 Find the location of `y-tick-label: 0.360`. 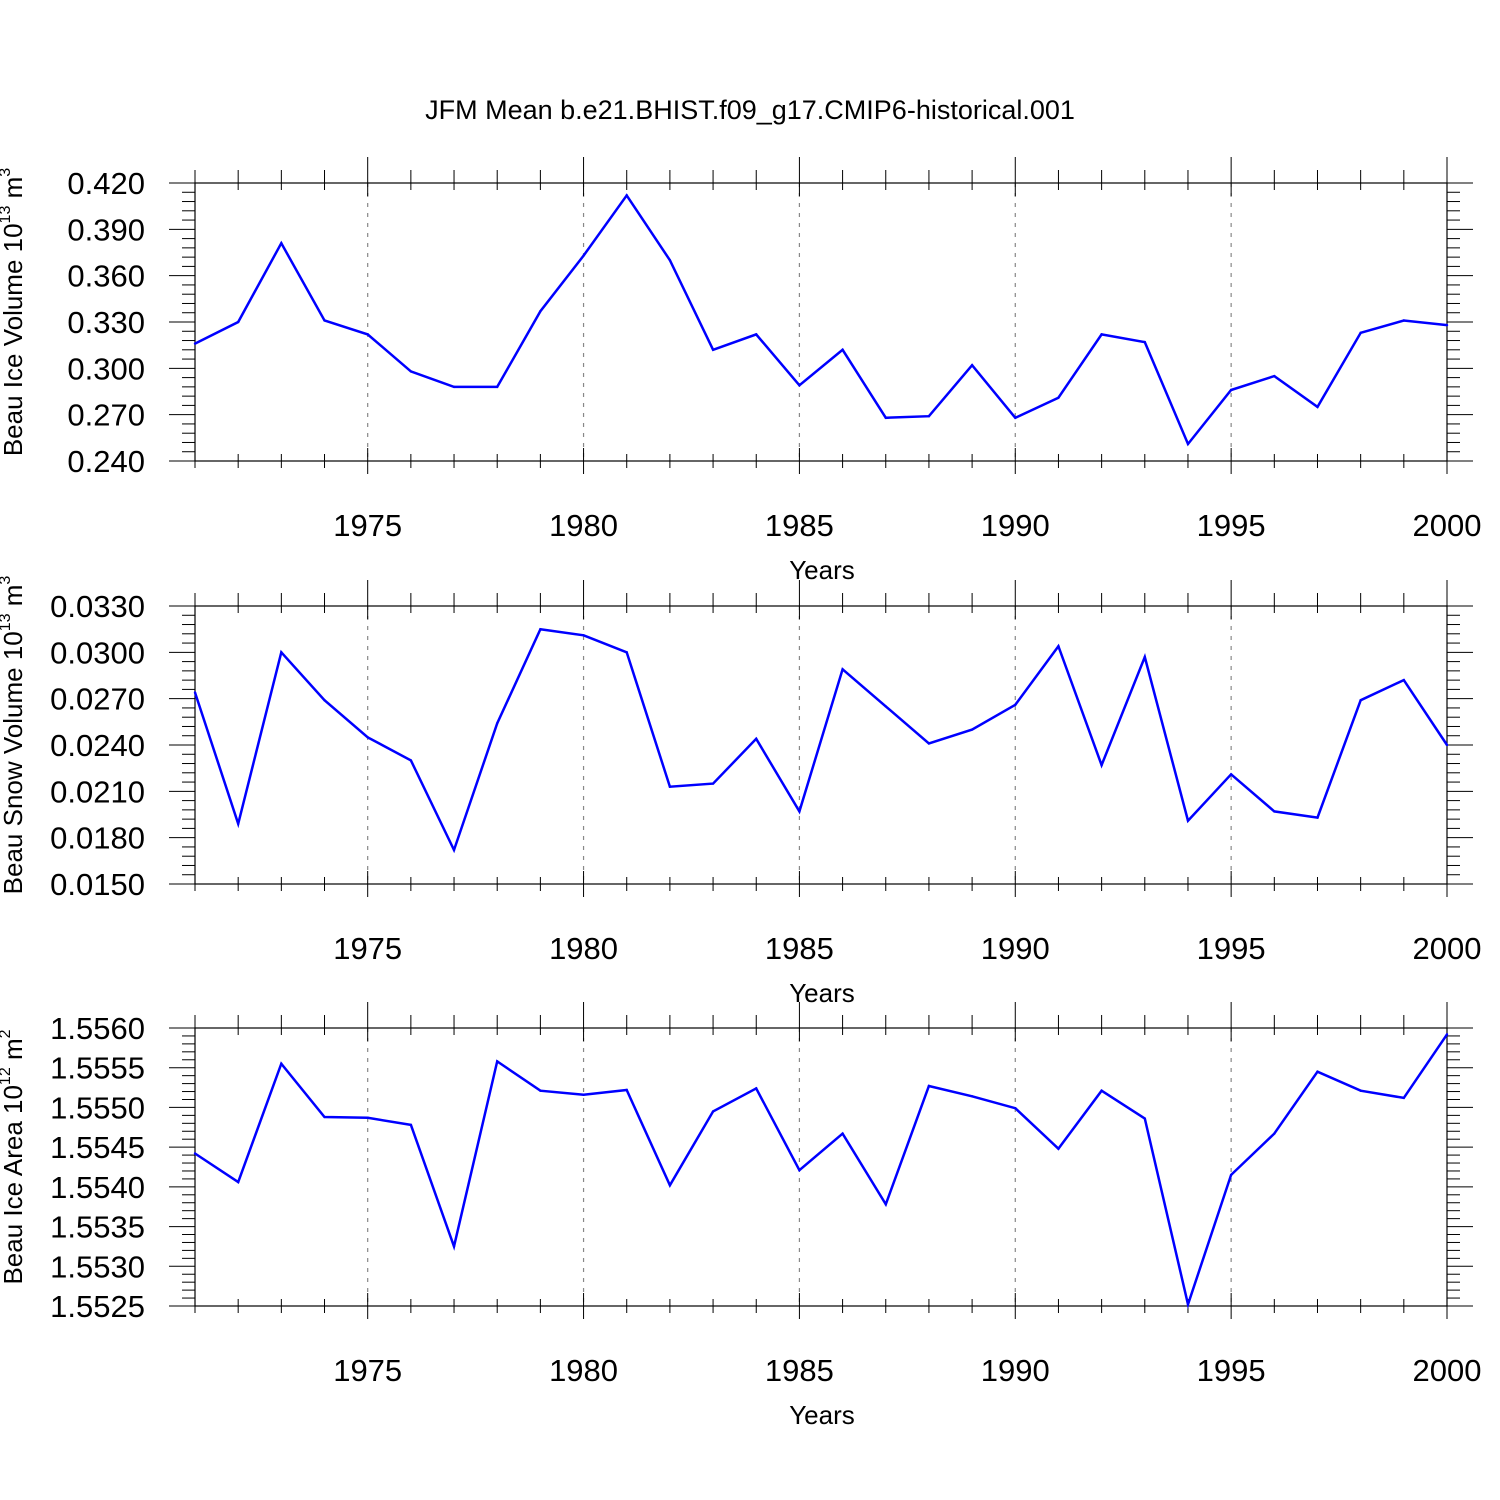

y-tick-label: 0.360 is located at coordinates (106, 276).